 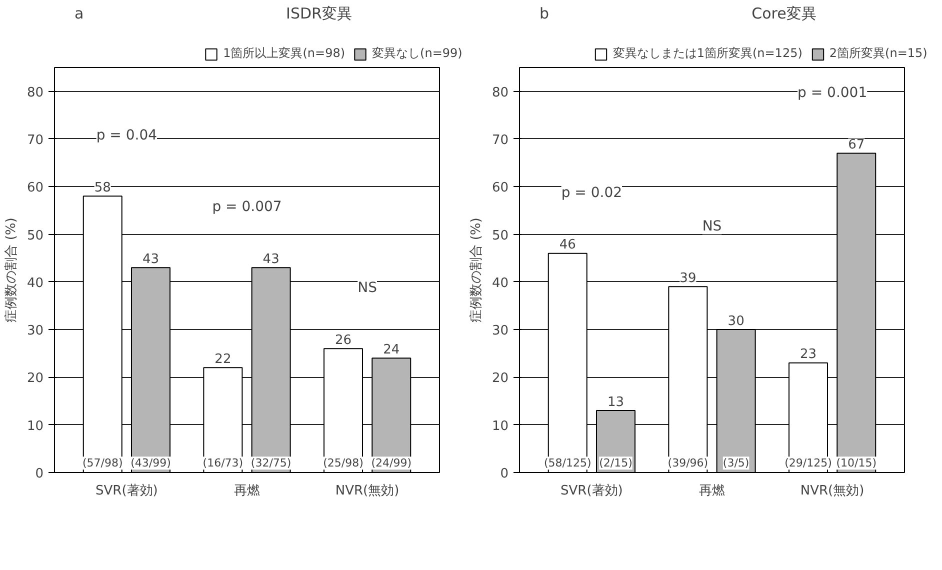 What do you see at coordinates (223, 463) in the screenshot?
I see `annotation: (16/73)` at bounding box center [223, 463].